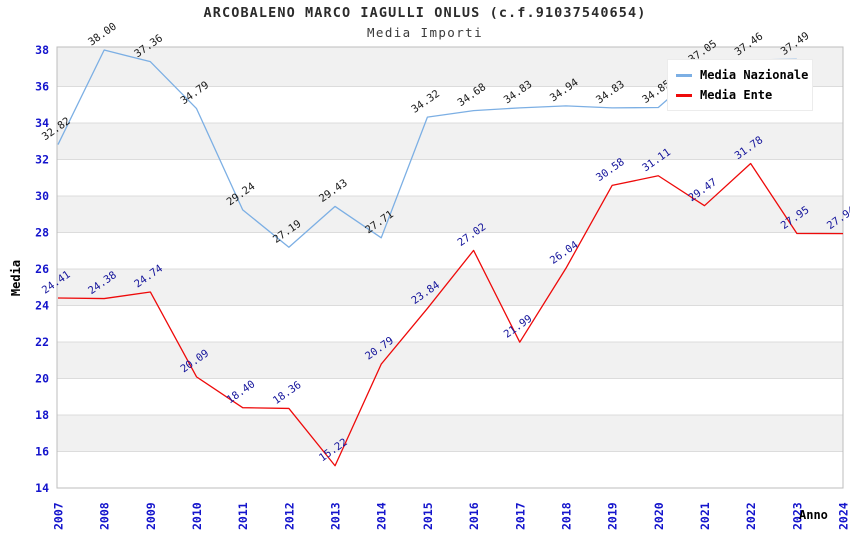 The height and width of the screenshot is (550, 850). Describe the element at coordinates (684, 95) in the screenshot. I see `legend-swatch-ente-icon` at that location.